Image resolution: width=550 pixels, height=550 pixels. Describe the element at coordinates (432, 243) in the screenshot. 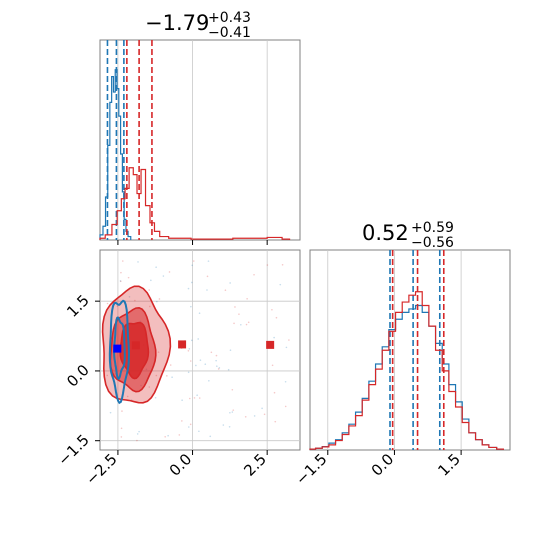

I see `hist-2-title-lower-error: −0.56` at that location.